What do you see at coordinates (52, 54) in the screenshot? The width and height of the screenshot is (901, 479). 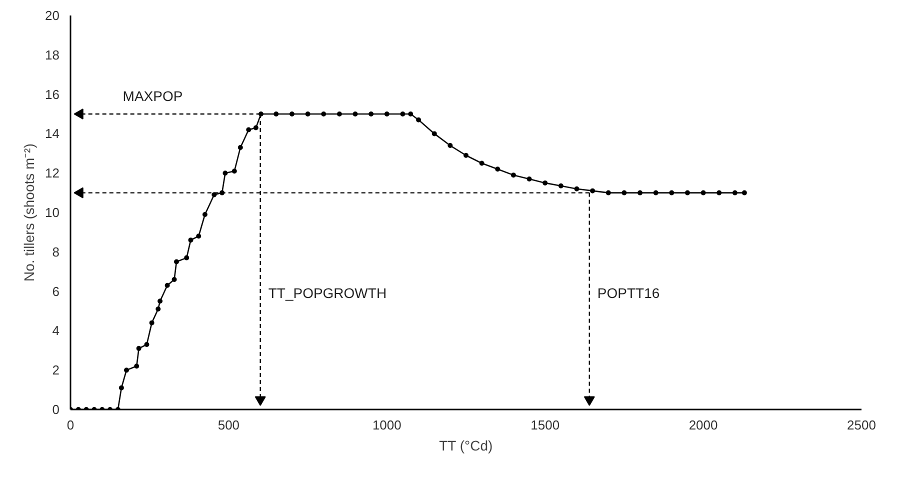 I see `y-tick-label: 18` at bounding box center [52, 54].